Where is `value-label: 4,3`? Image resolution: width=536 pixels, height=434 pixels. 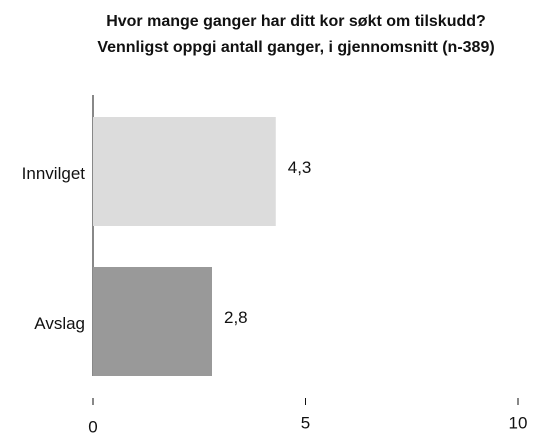
value-label: 4,3 is located at coordinates (300, 167).